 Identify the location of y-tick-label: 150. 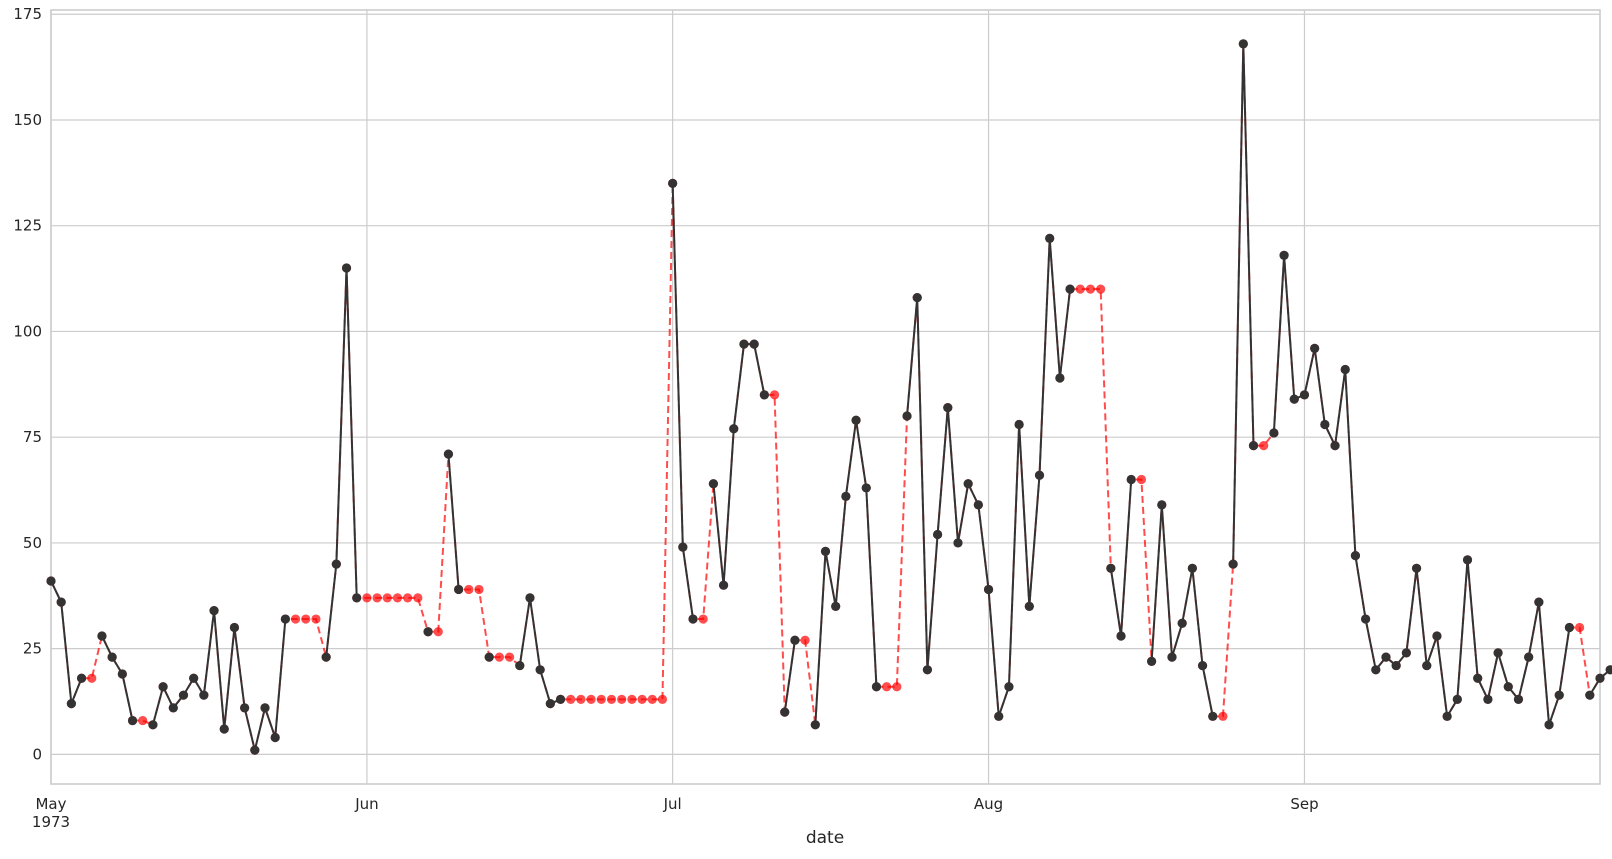
(27, 120).